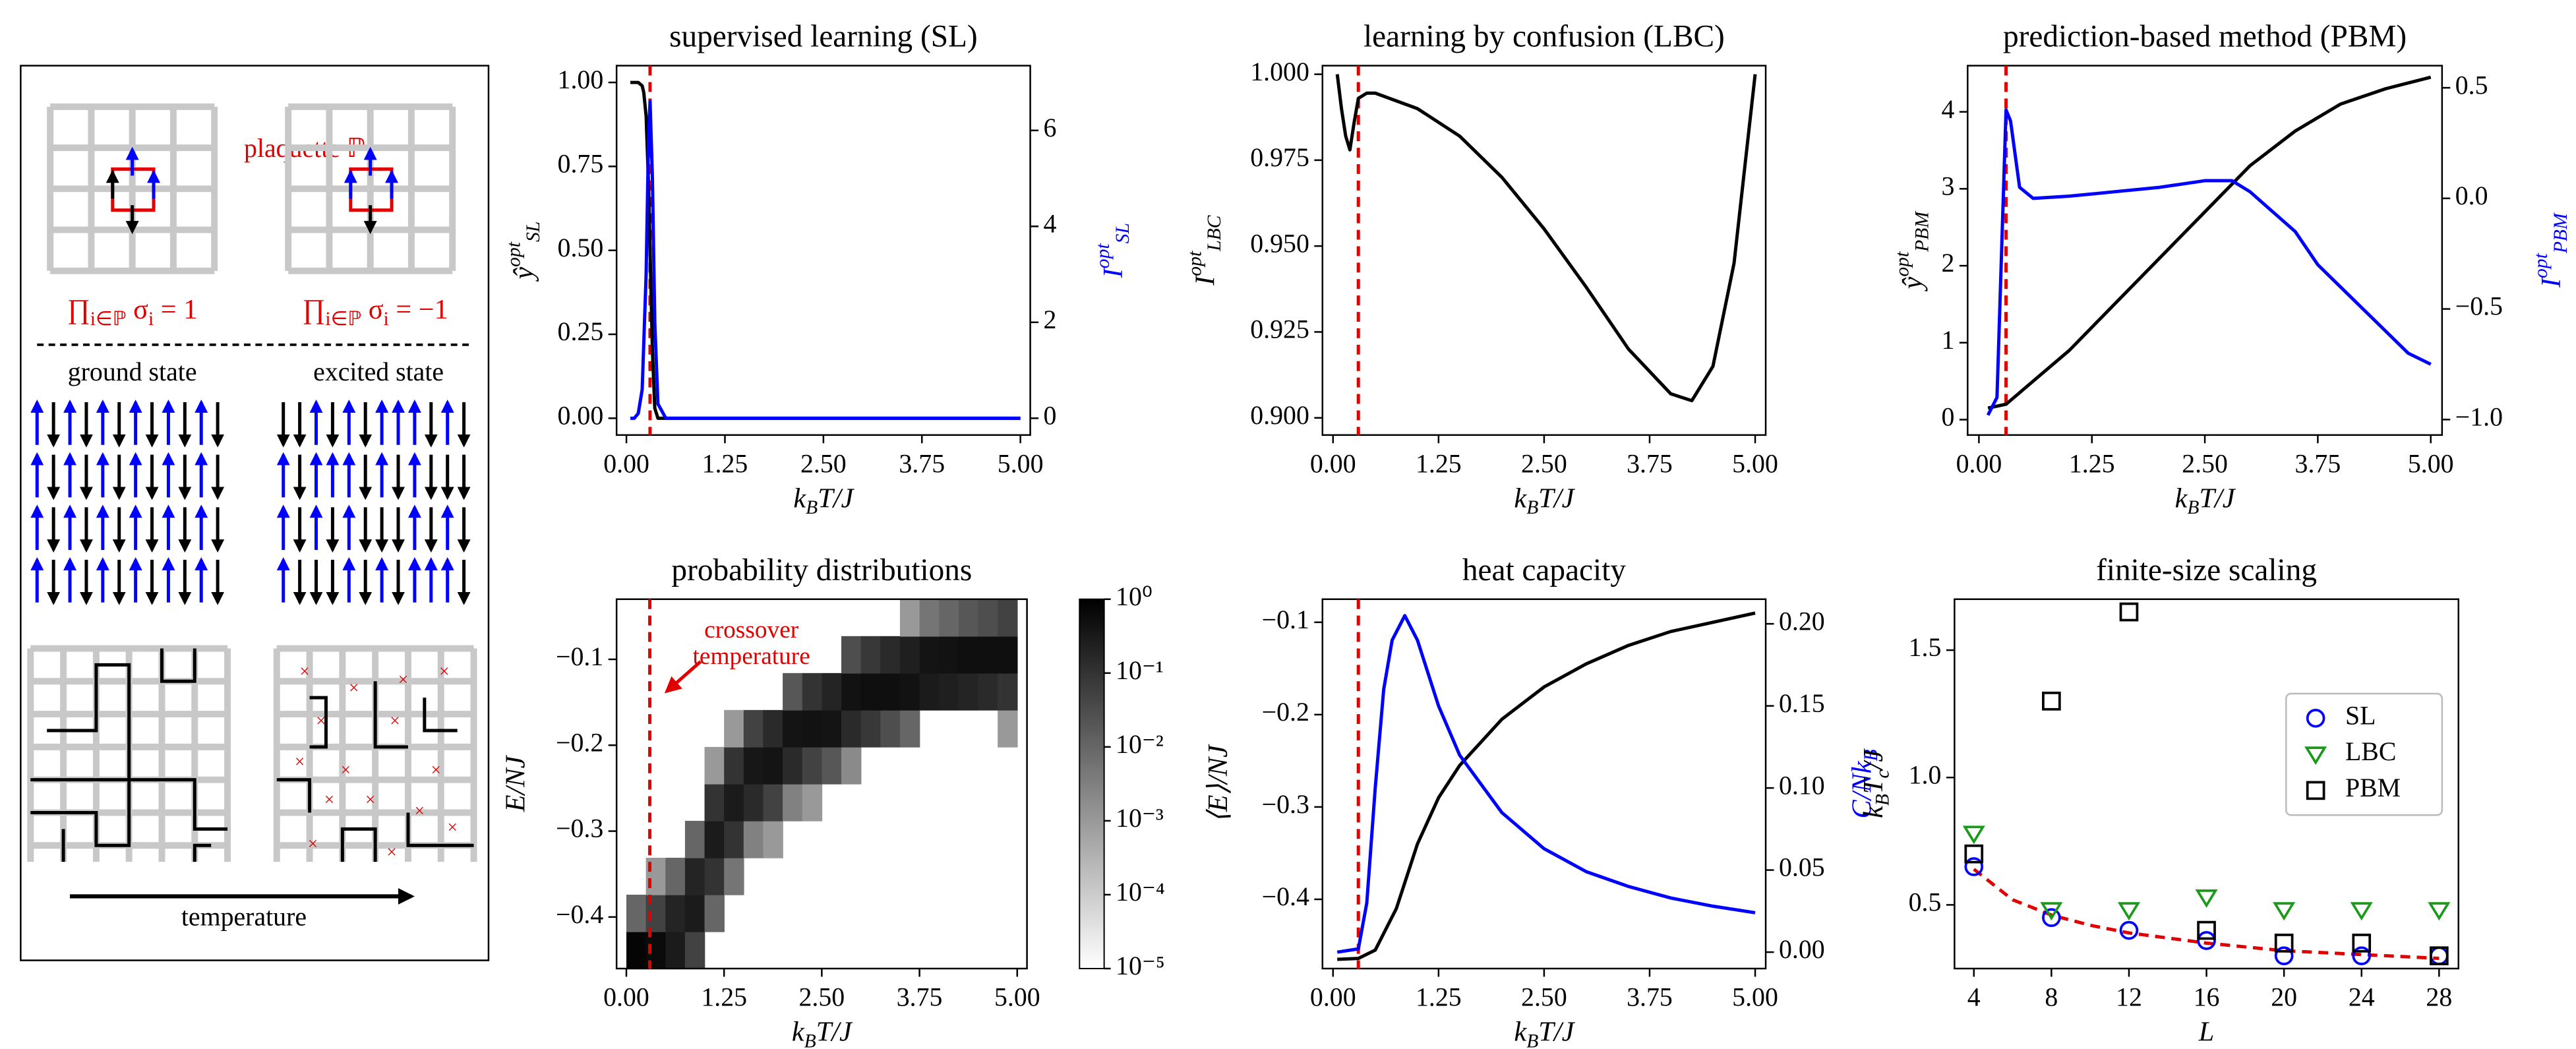 This screenshot has height=1049, width=2576. Describe the element at coordinates (1802, 949) in the screenshot. I see `y2-tick-label: 0.00` at that location.